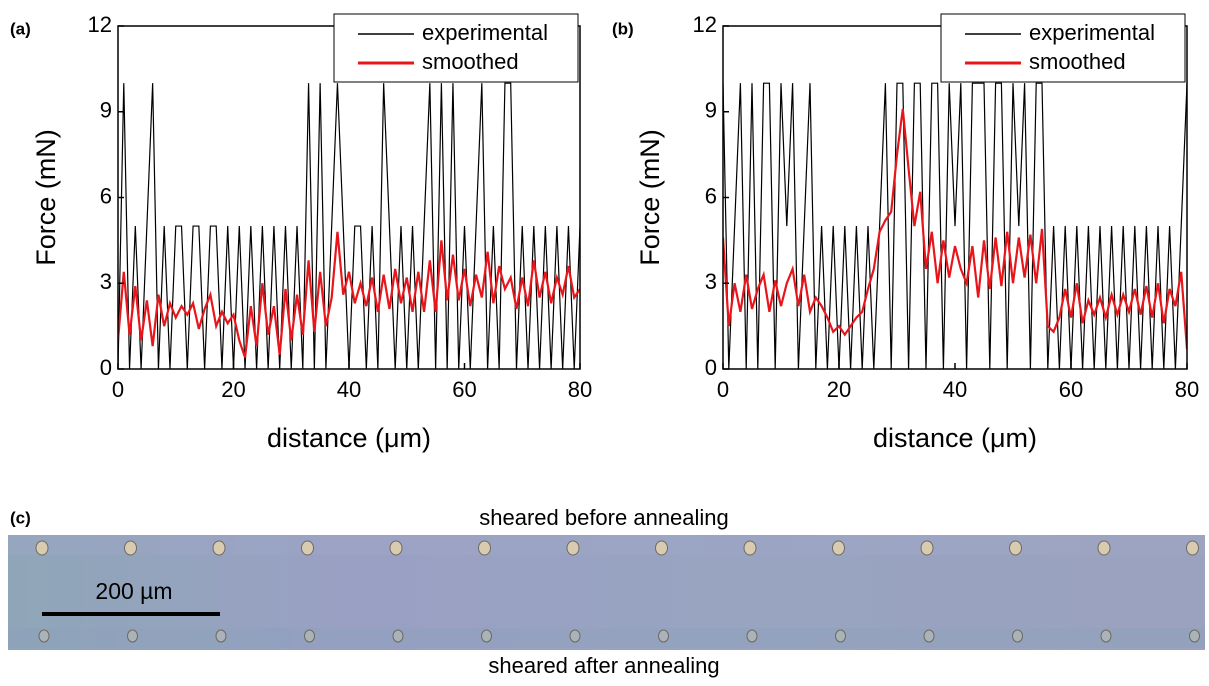  I want to click on caption-bottom: sheared after annealing, so click(603, 665).